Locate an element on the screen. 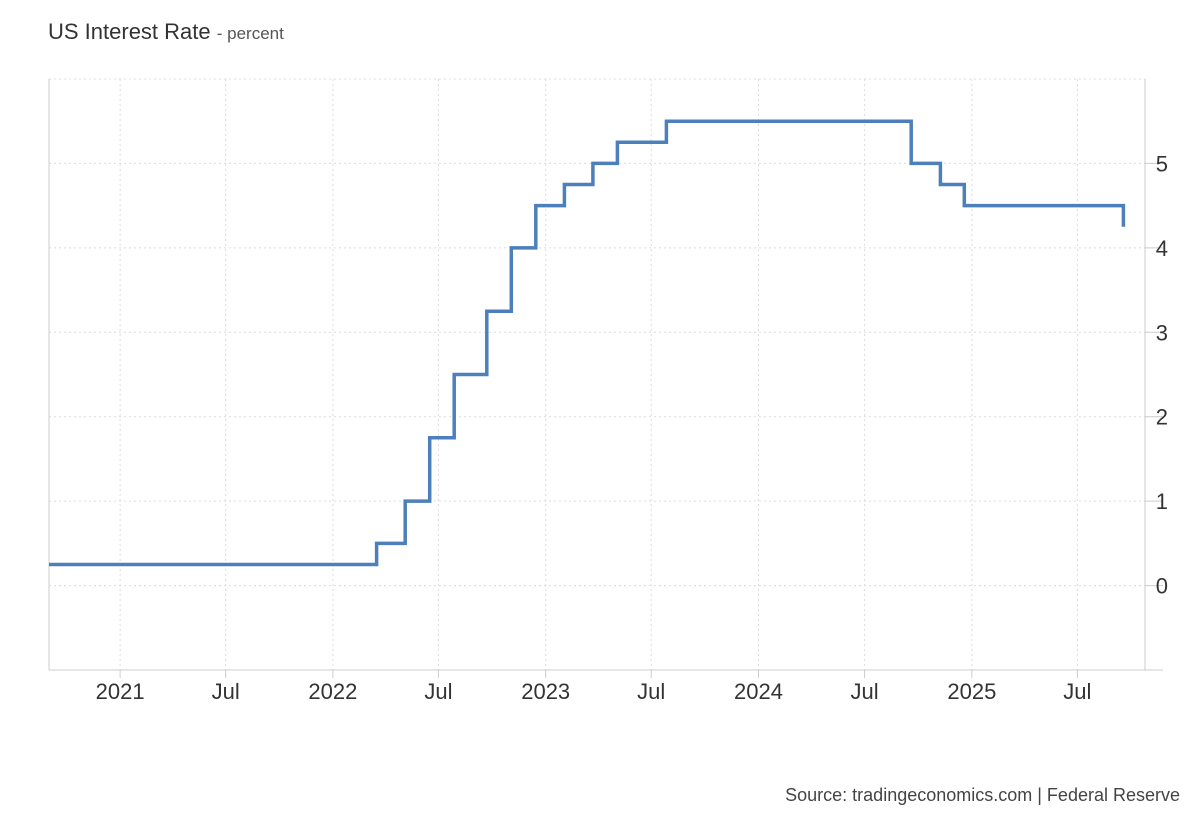 Image resolution: width=1200 pixels, height=820 pixels. y-tick-label: 3 is located at coordinates (1162, 332).